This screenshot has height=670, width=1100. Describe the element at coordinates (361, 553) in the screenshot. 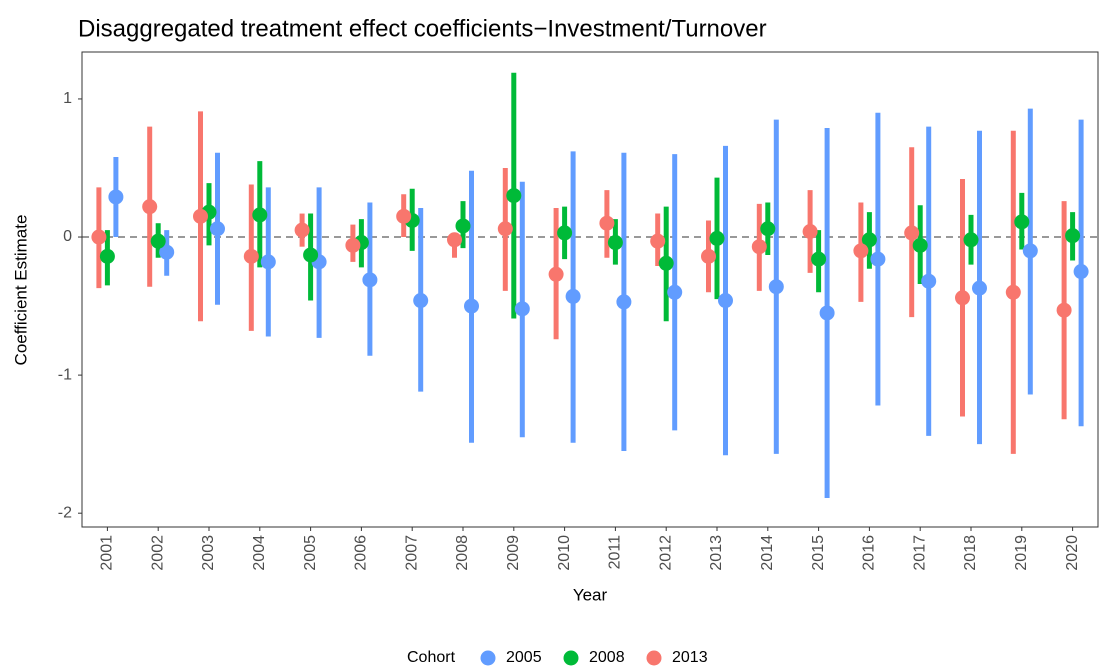

I see `x-tick-label: 2006` at that location.